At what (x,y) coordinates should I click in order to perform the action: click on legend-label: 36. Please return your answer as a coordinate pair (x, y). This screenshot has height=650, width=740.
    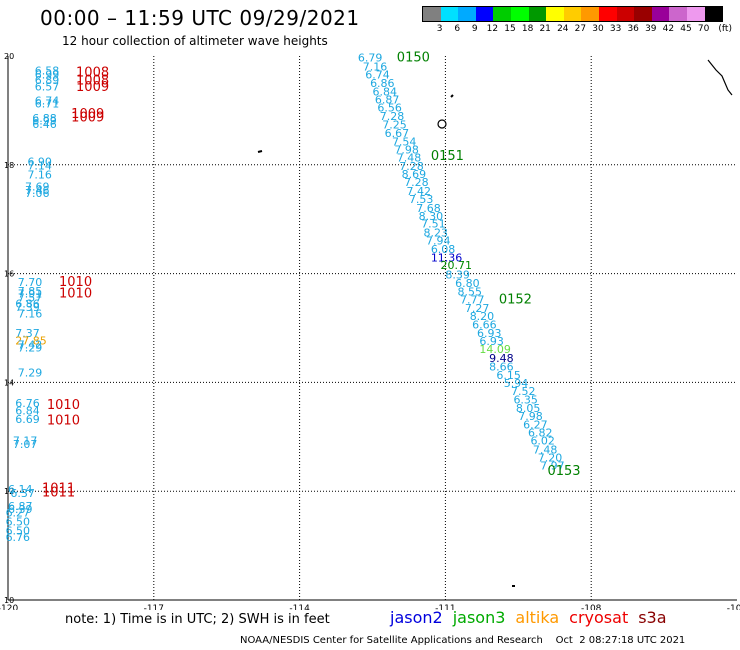
    Looking at the image, I should click on (633, 29).